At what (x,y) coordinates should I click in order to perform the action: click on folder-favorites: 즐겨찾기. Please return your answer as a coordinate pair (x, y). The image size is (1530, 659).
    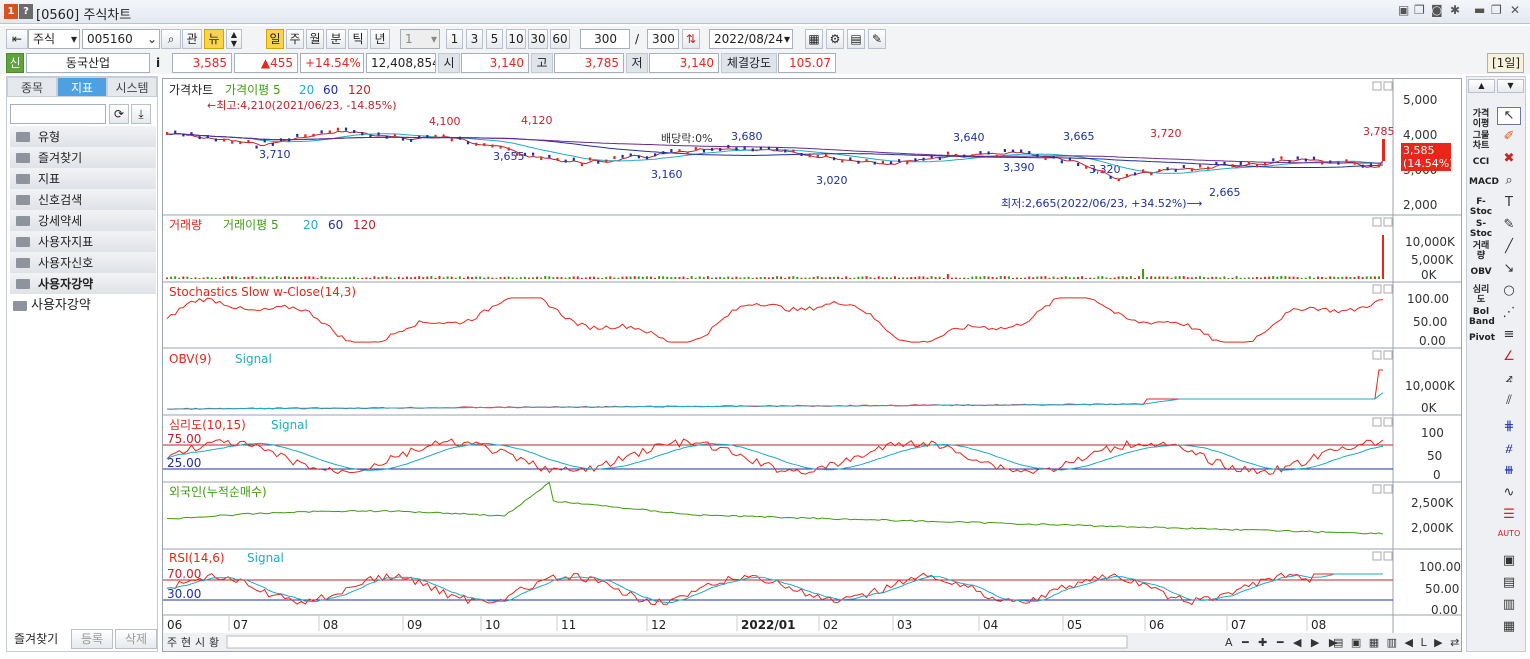
    Looking at the image, I should click on (83, 158).